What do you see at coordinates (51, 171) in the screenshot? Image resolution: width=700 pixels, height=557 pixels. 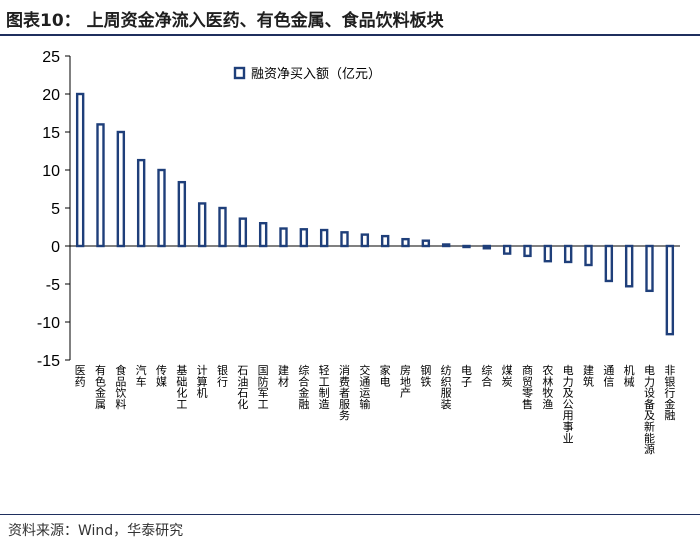 I see `y-tick-label: 10` at bounding box center [51, 171].